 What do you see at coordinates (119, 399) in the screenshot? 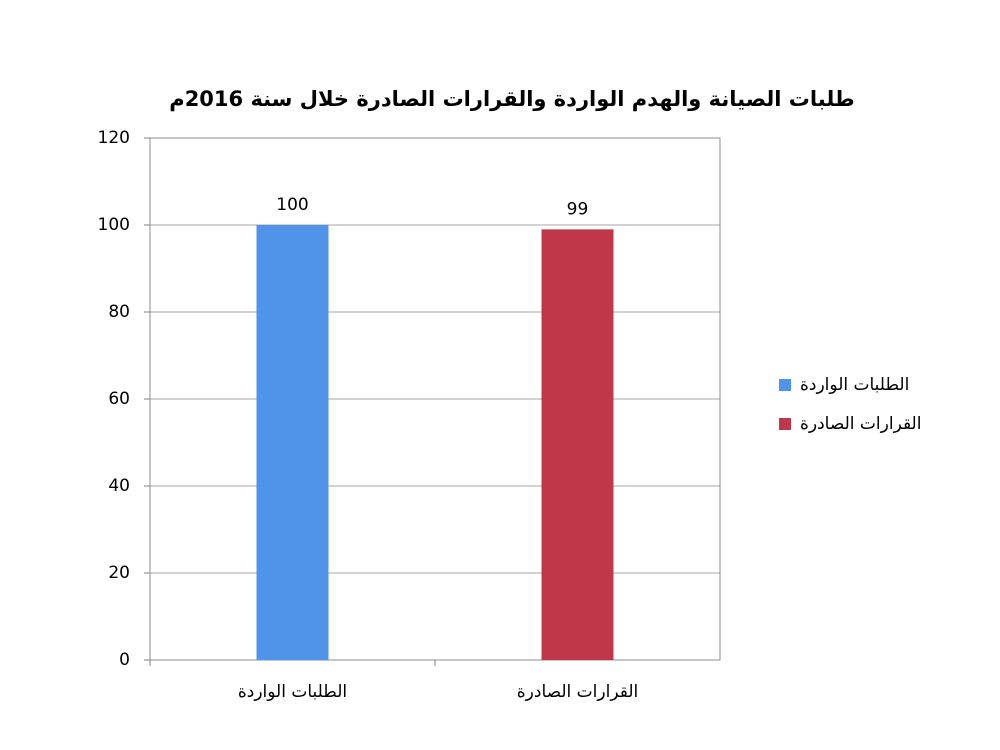
I see `y-tick-label: 60` at bounding box center [119, 399].